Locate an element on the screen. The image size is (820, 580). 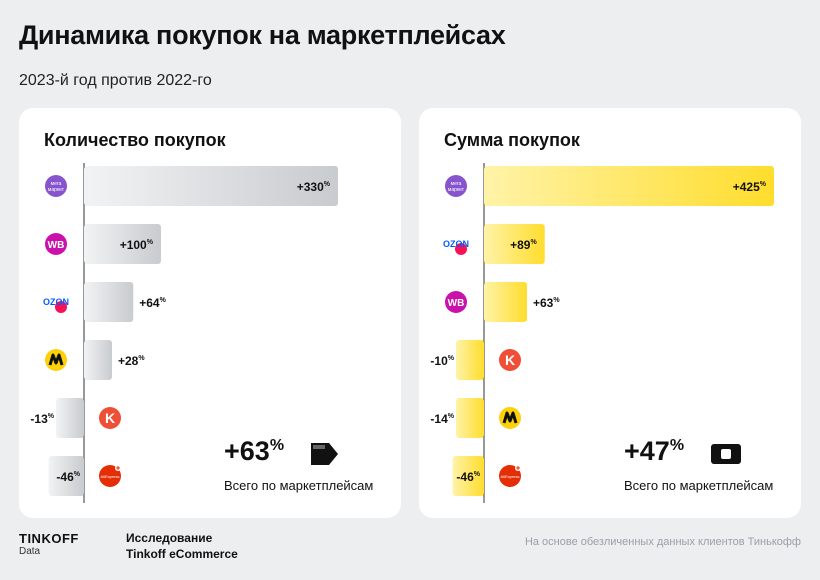
wallet-icon is located at coordinates (726, 454).